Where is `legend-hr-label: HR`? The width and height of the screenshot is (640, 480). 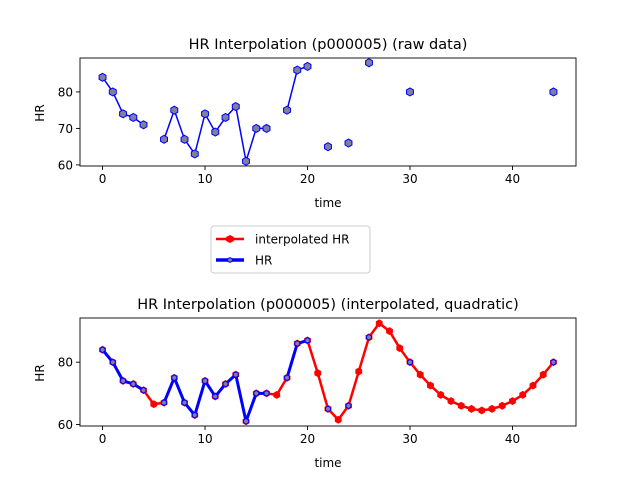
legend-hr-label: HR is located at coordinates (263, 261).